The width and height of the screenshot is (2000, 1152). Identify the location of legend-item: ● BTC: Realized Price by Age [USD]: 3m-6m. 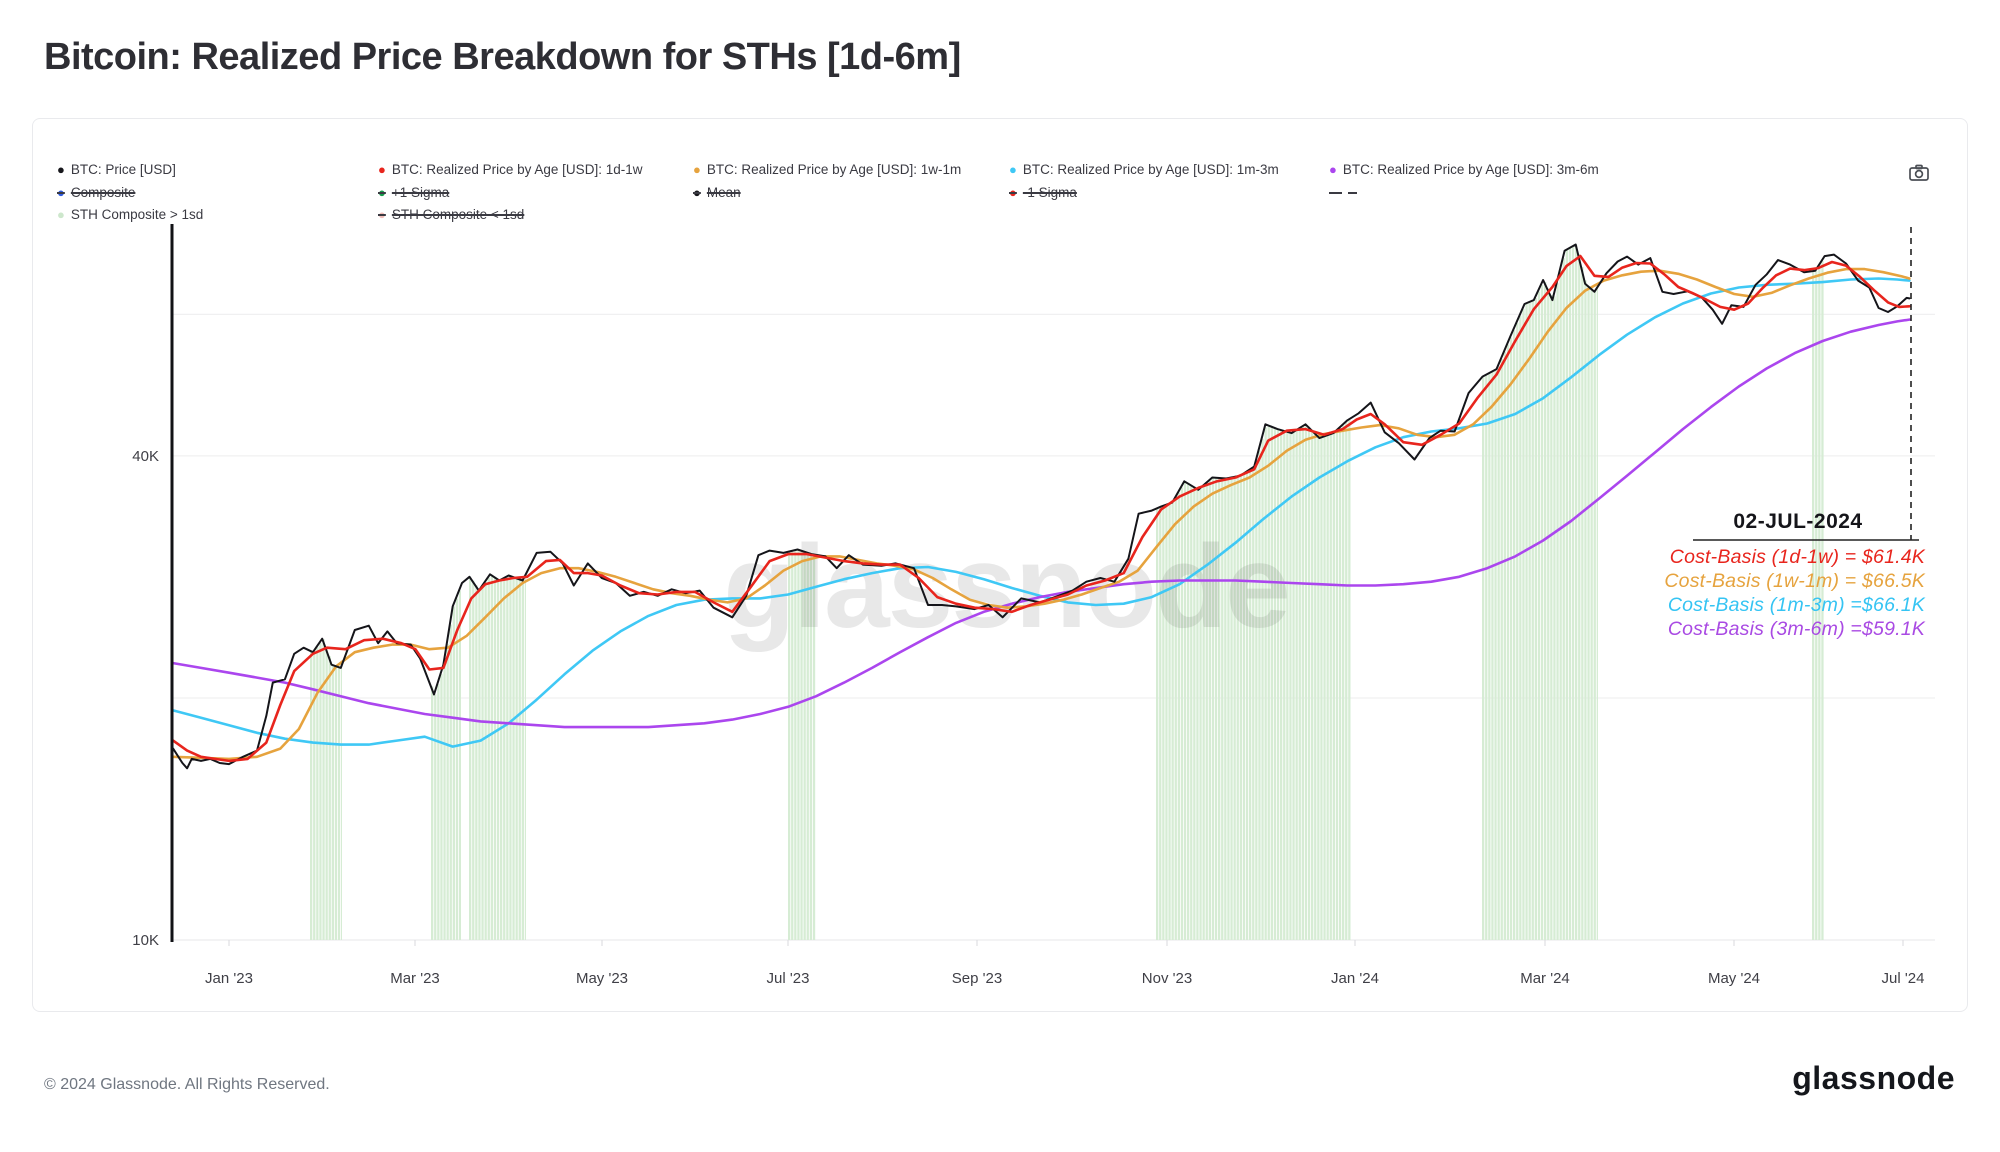
(1464, 170).